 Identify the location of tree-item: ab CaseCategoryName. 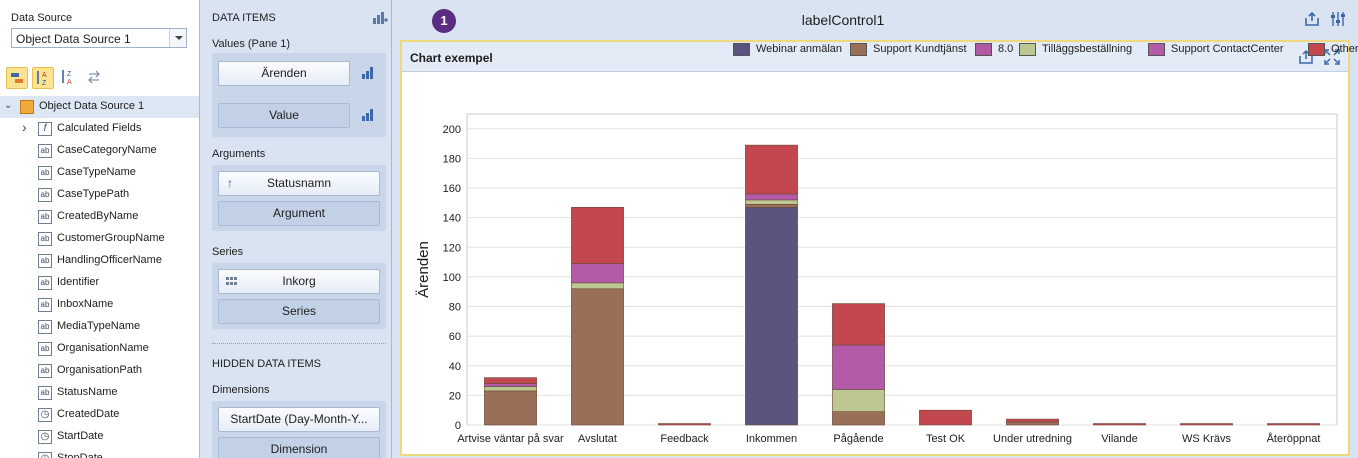
(99, 151).